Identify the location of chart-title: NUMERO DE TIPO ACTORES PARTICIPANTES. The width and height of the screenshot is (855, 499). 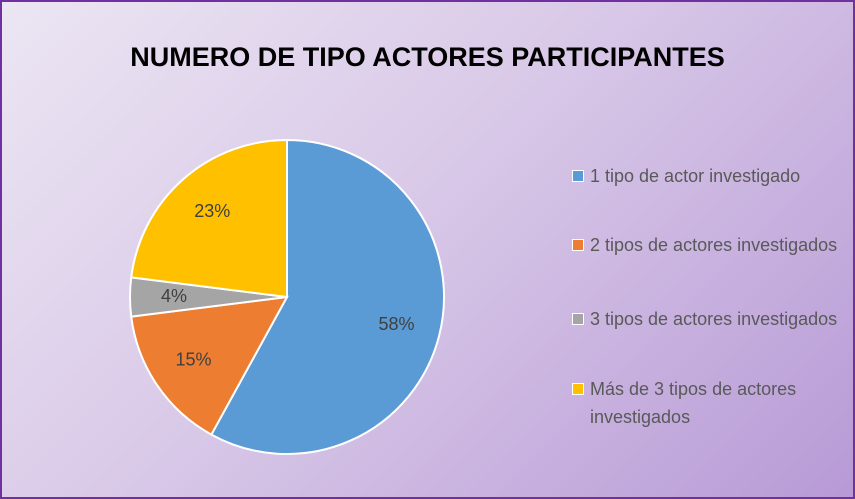
(427, 57).